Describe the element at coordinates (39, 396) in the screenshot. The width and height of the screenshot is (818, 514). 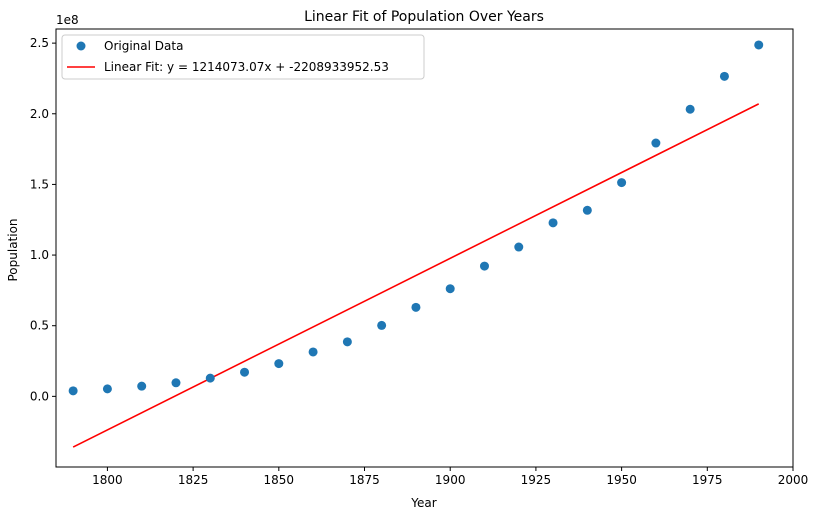
I see `y-tick-label: 0.0` at that location.